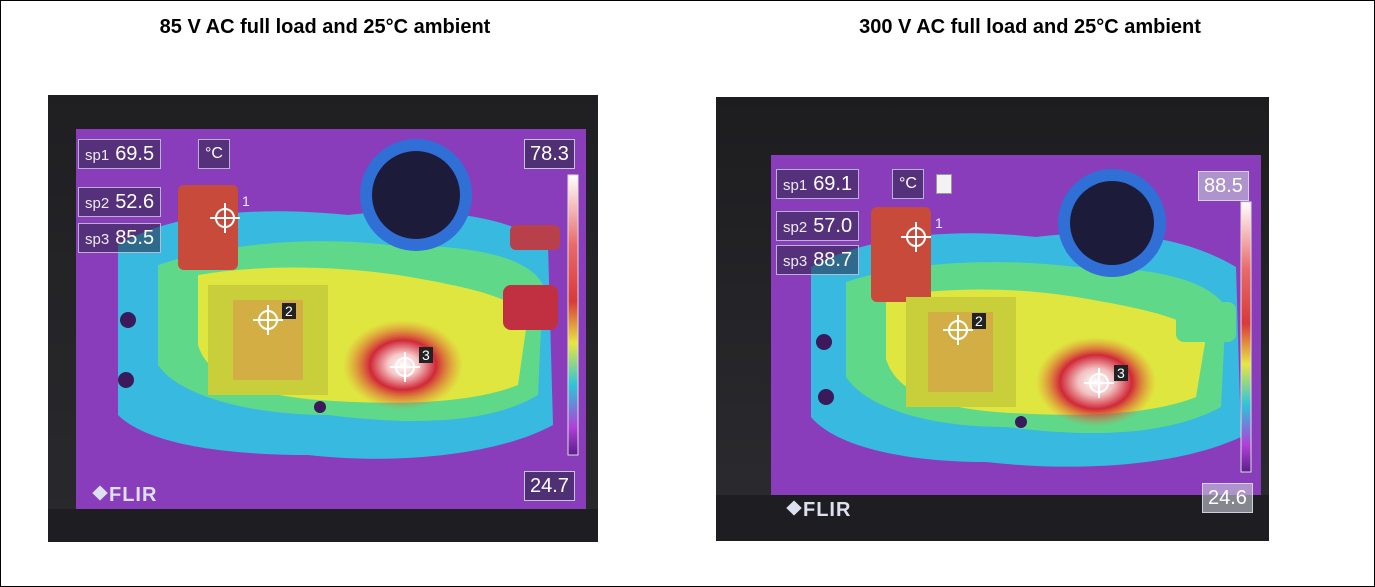  What do you see at coordinates (549, 154) in the screenshot?
I see `scale-max-label: 78.3` at bounding box center [549, 154].